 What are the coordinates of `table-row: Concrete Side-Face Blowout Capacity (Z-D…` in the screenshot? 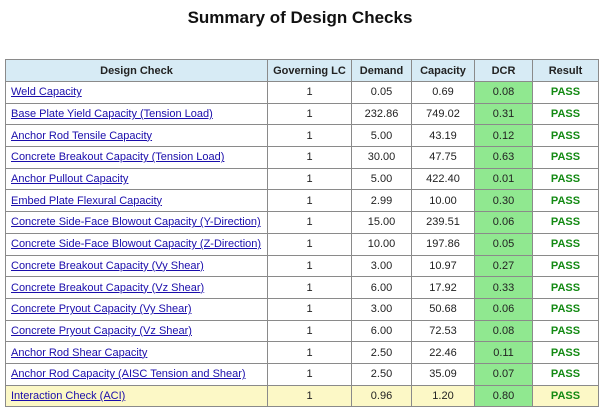 It's located at (302, 244).